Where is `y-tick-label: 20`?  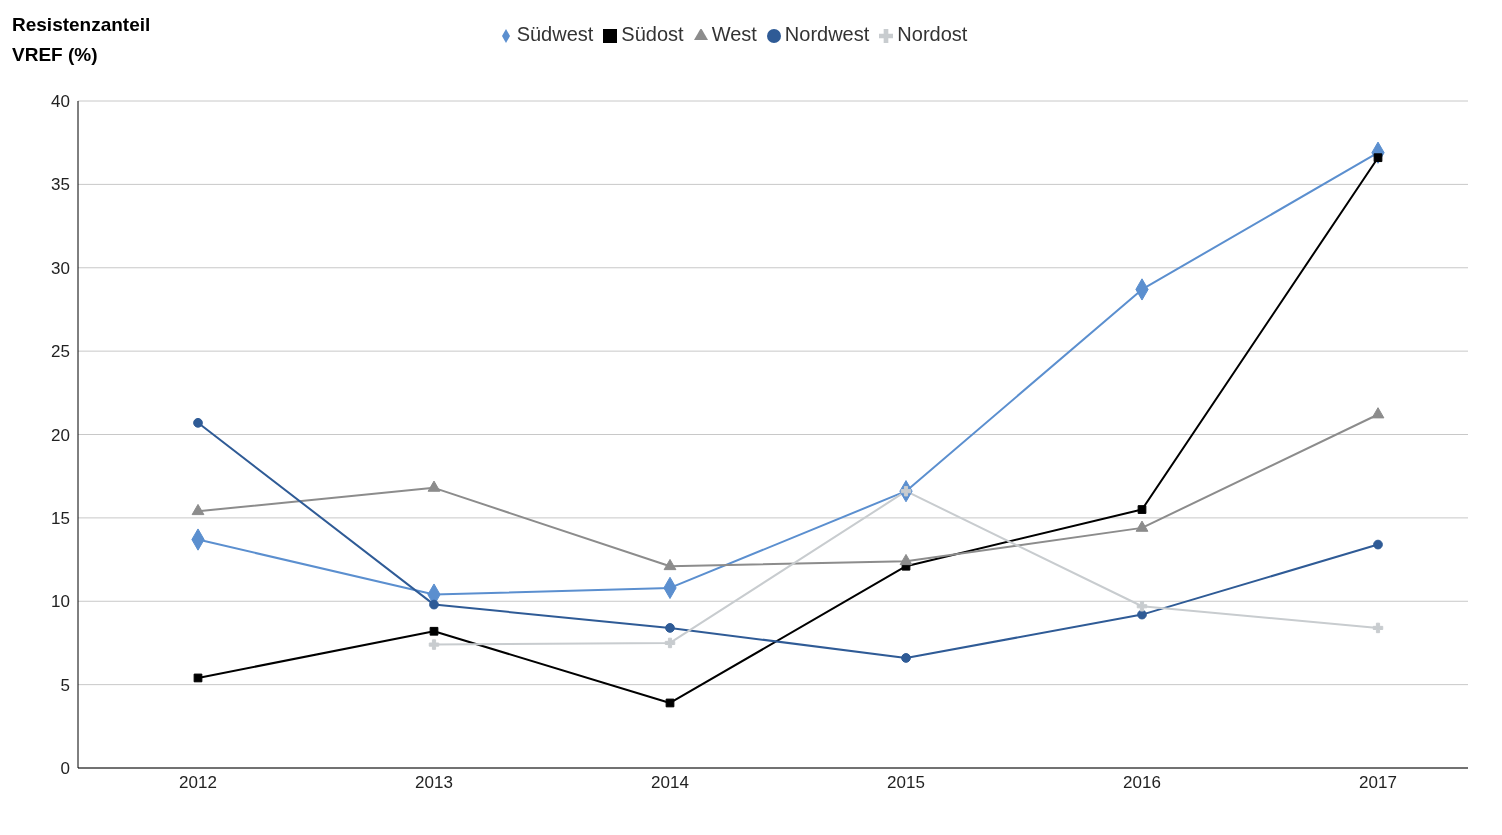
y-tick-label: 20 is located at coordinates (60, 435).